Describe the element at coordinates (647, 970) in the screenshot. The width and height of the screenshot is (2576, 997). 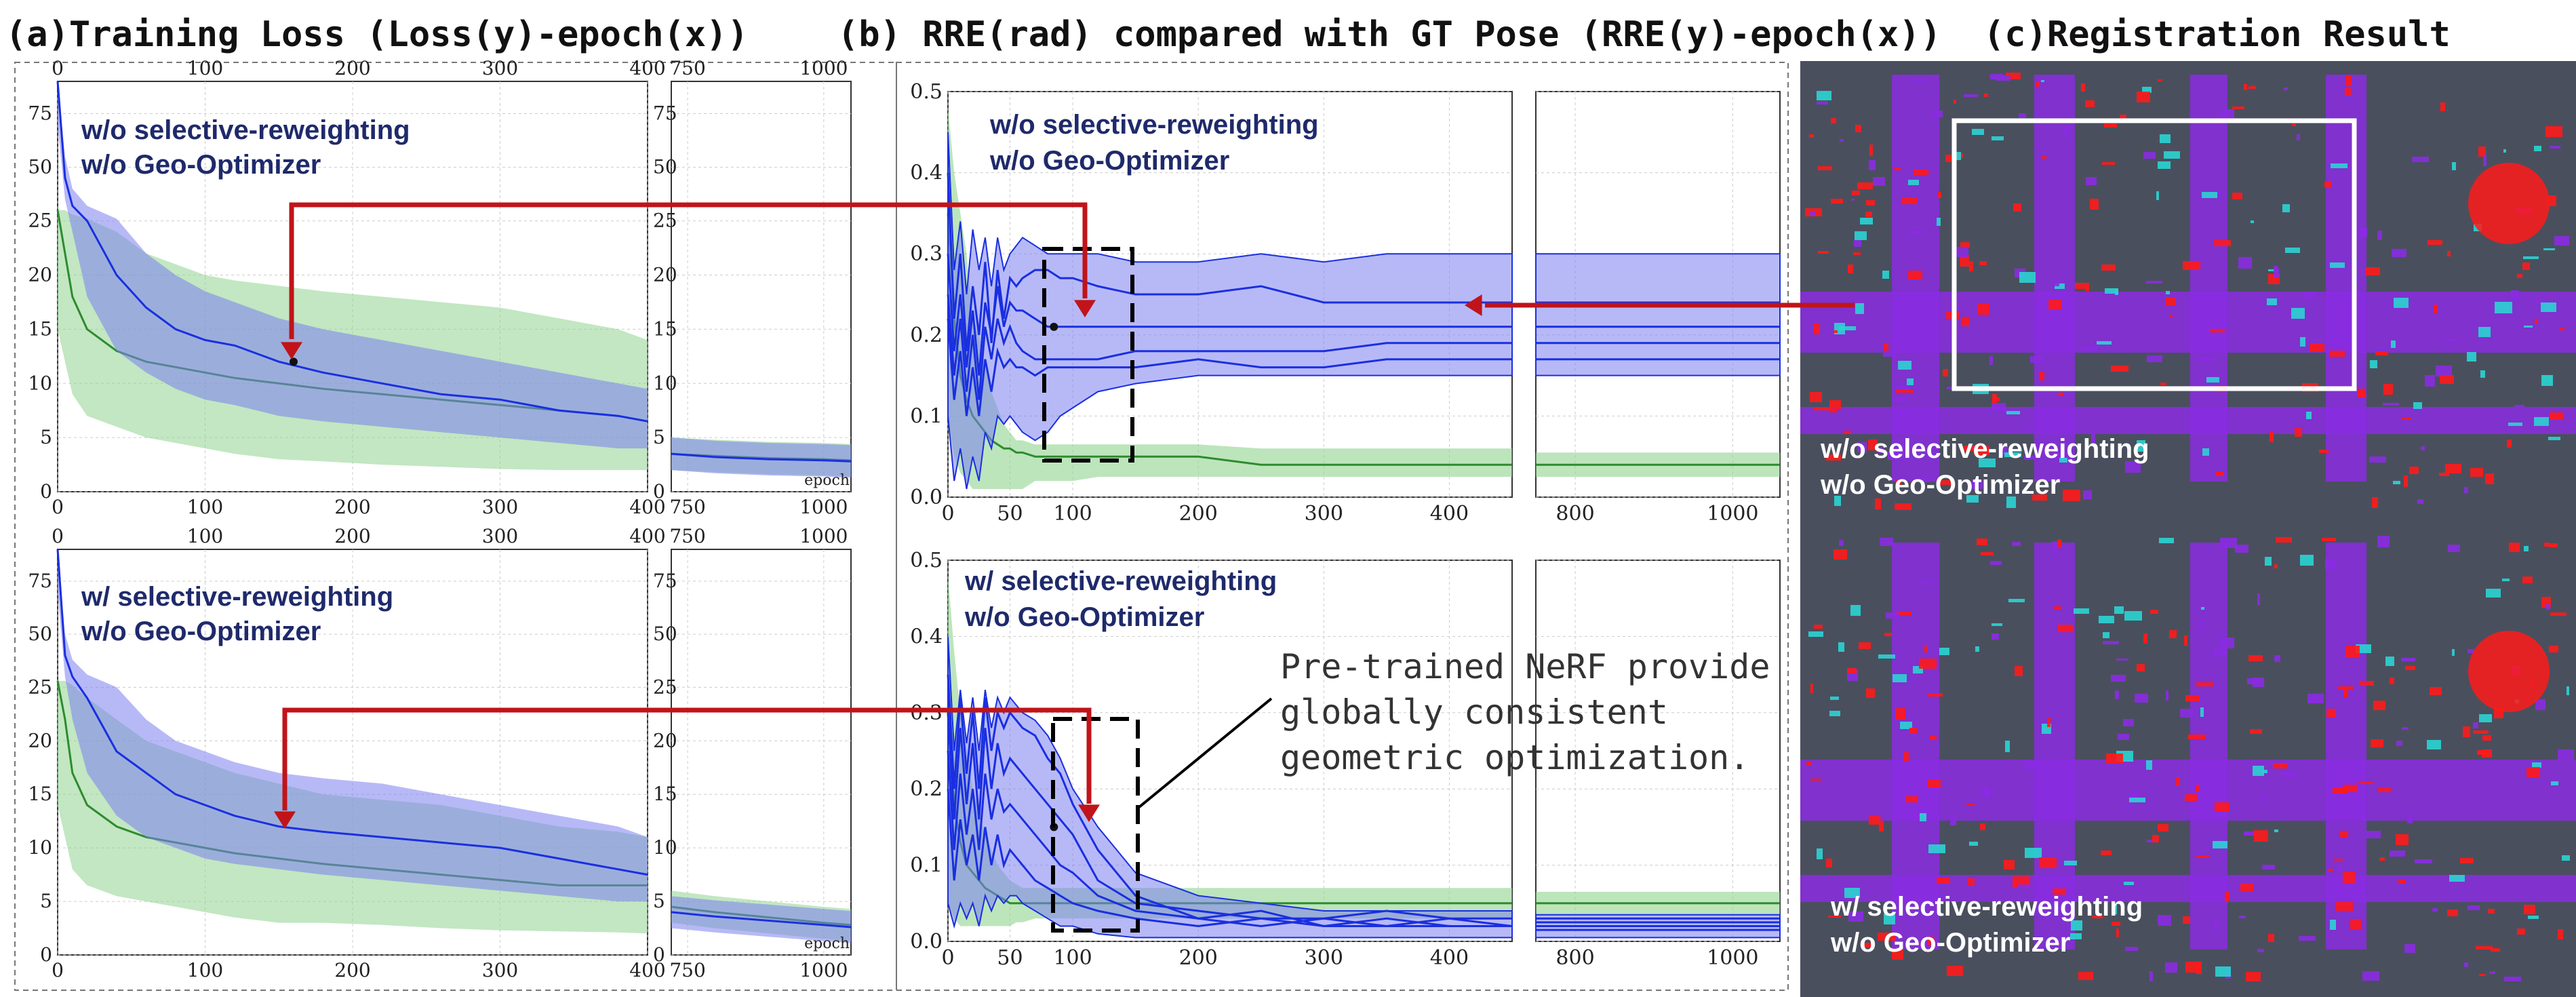
I see `x-tick-label: 400` at that location.